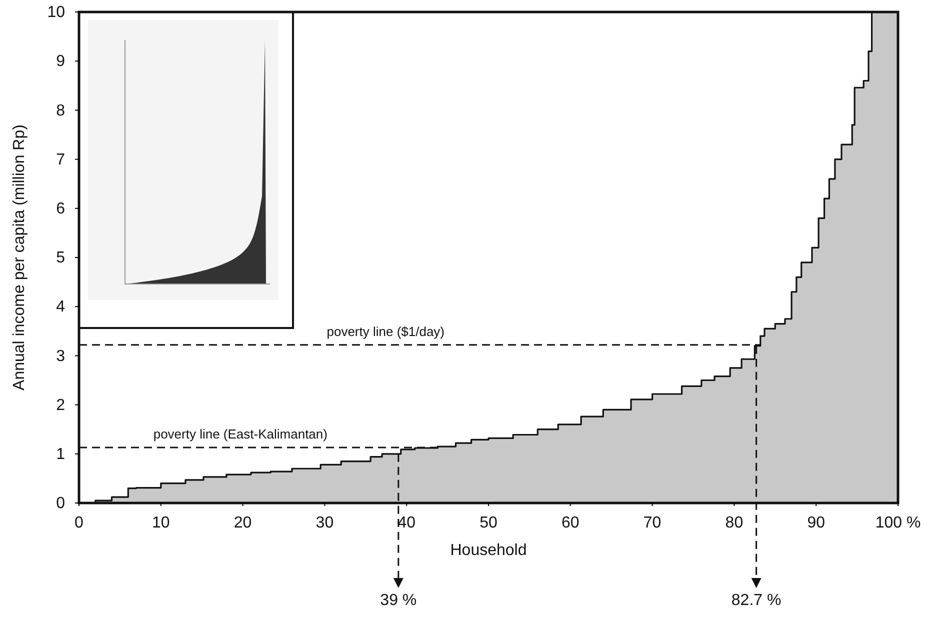 The image size is (930, 619). What do you see at coordinates (398, 600) in the screenshot?
I see `ref-line-label: 39 %` at bounding box center [398, 600].